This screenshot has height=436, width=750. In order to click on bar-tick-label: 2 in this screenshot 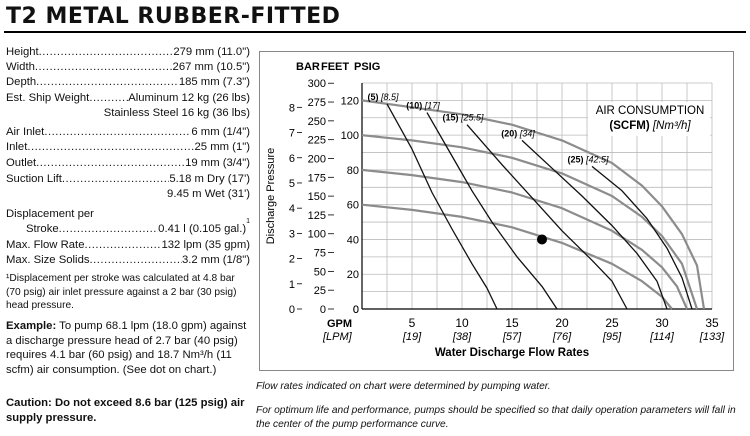, I will do `click(292, 260)`.